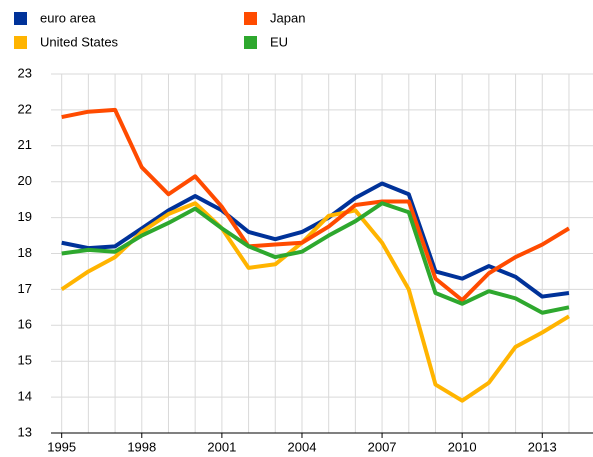  What do you see at coordinates (279, 41) in the screenshot?
I see `legend-label: EU` at bounding box center [279, 41].